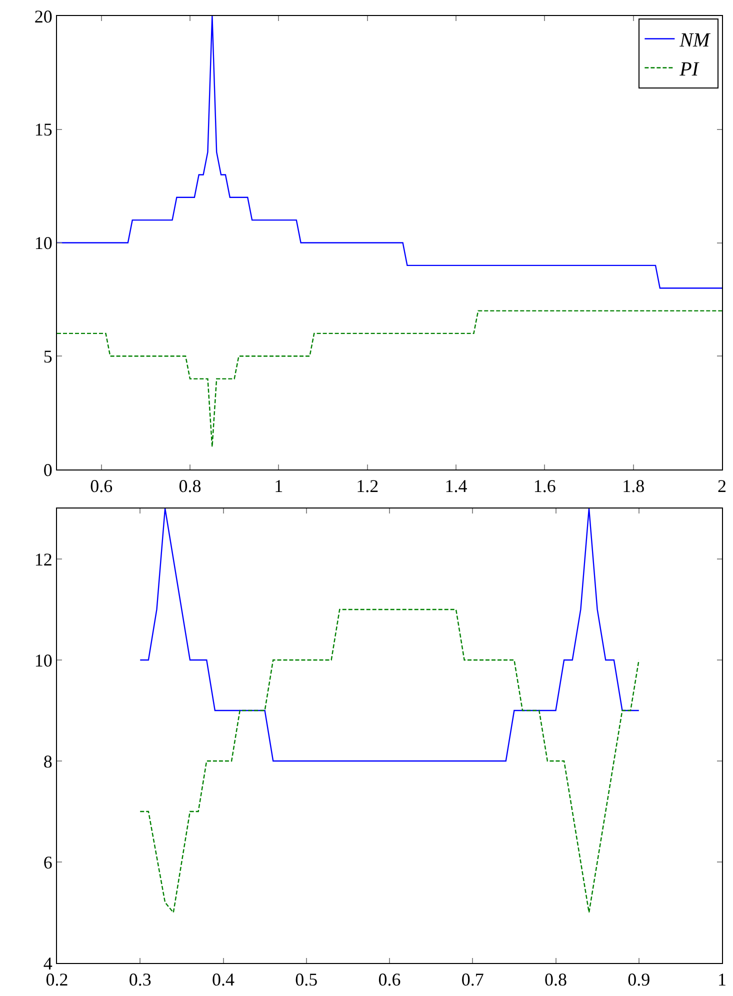  Describe the element at coordinates (47, 761) in the screenshot. I see `y-tick-label: 8` at that location.